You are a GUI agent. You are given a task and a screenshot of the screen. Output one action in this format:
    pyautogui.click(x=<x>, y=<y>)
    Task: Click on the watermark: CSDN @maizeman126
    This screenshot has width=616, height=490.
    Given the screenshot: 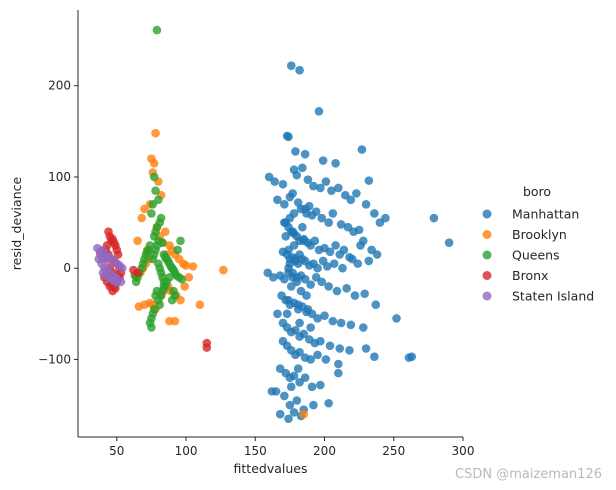 What is the action you would take?
    pyautogui.click(x=528, y=474)
    